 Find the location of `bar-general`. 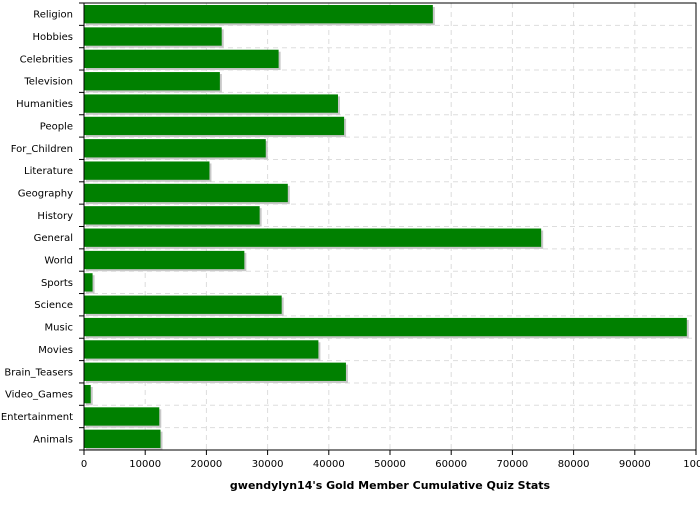

bar-general is located at coordinates (313, 237).